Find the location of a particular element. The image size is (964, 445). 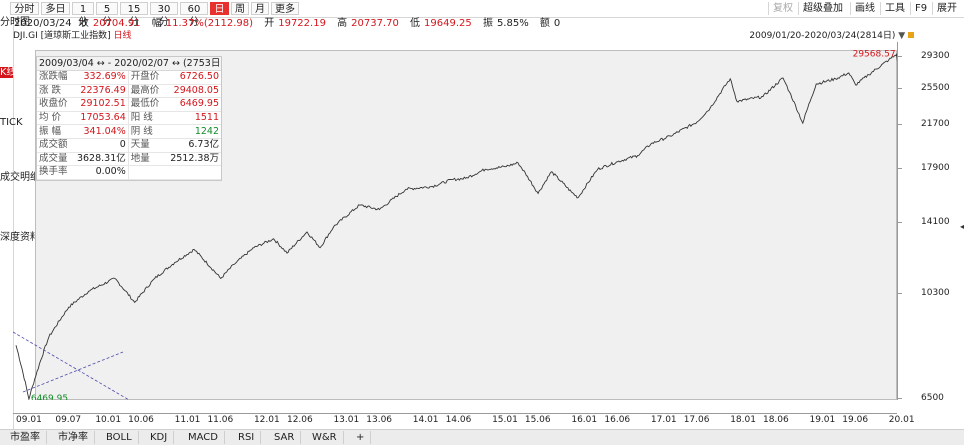

sidebar-item-0: 分时图 is located at coordinates (15, 22).